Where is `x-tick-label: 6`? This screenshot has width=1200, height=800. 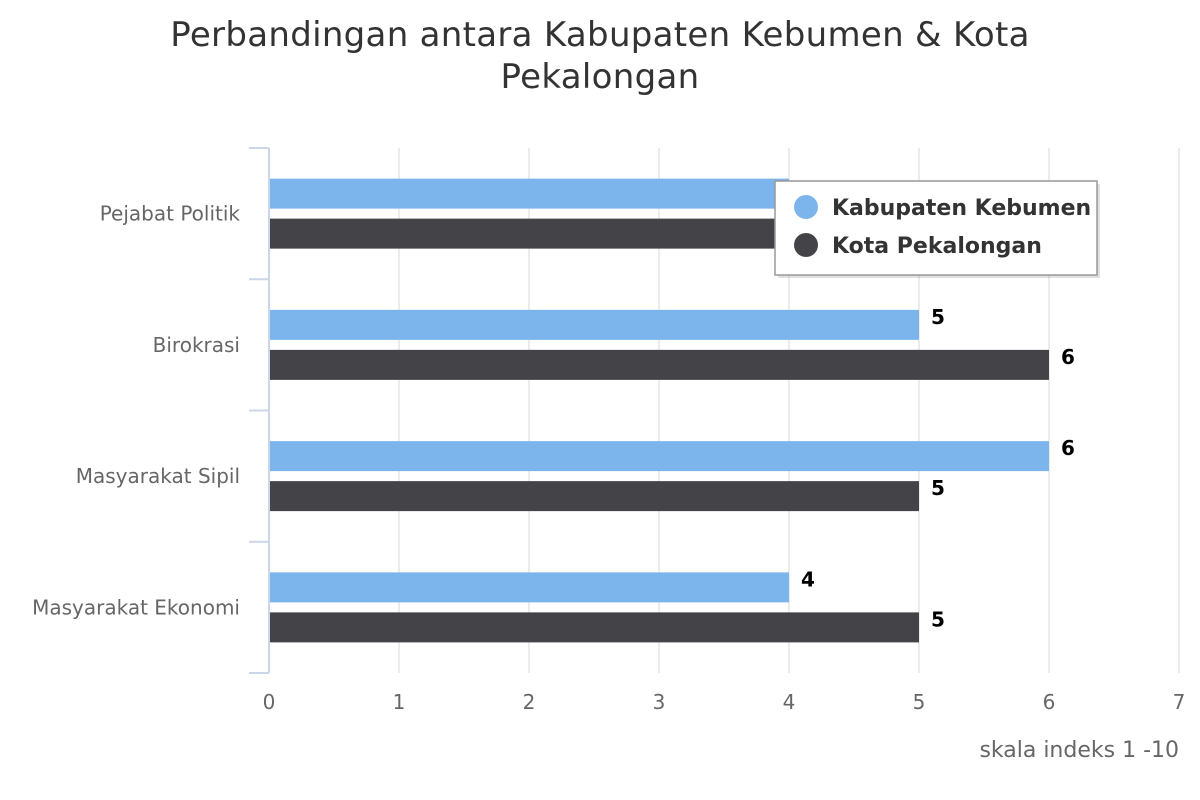
x-tick-label: 6 is located at coordinates (1049, 702).